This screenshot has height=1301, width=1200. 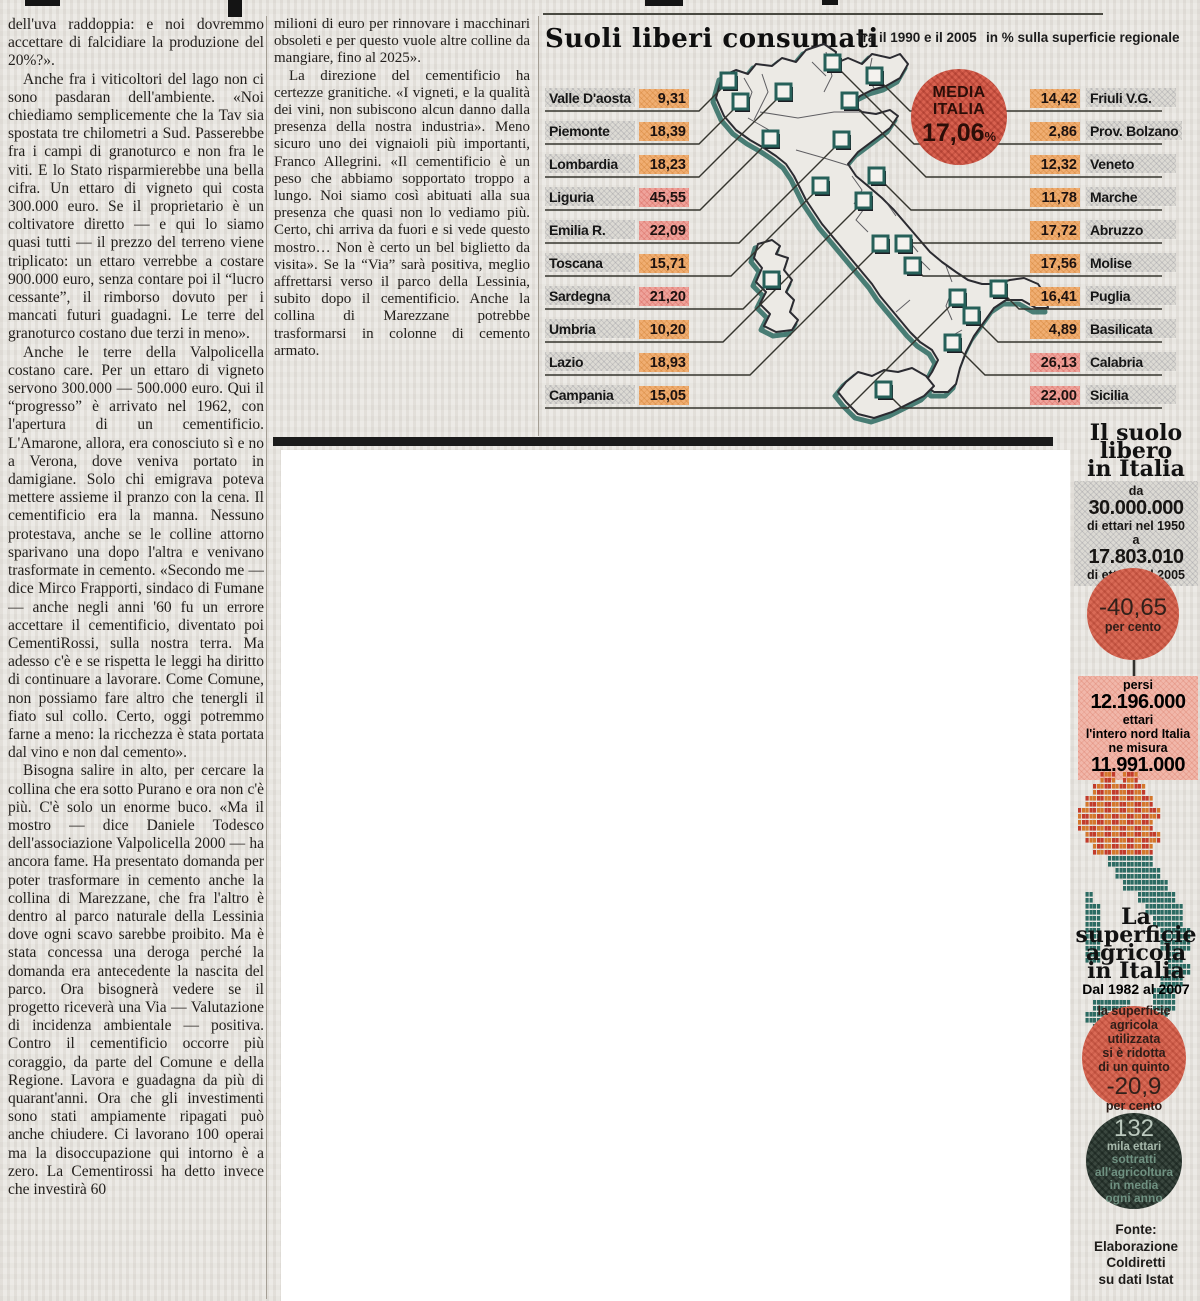 What do you see at coordinates (1055, 263) in the screenshot?
I see `region-value: 17,56` at bounding box center [1055, 263].